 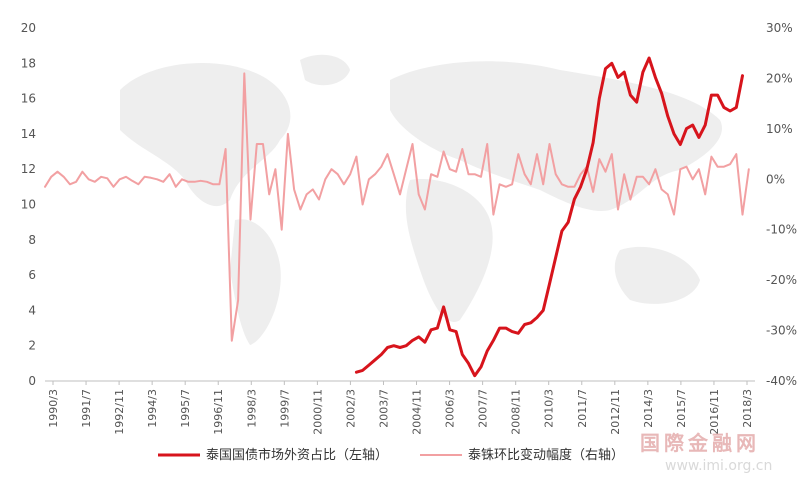 What do you see at coordinates (28, 28) in the screenshot?
I see `y-left-tick-label: 20` at bounding box center [28, 28].